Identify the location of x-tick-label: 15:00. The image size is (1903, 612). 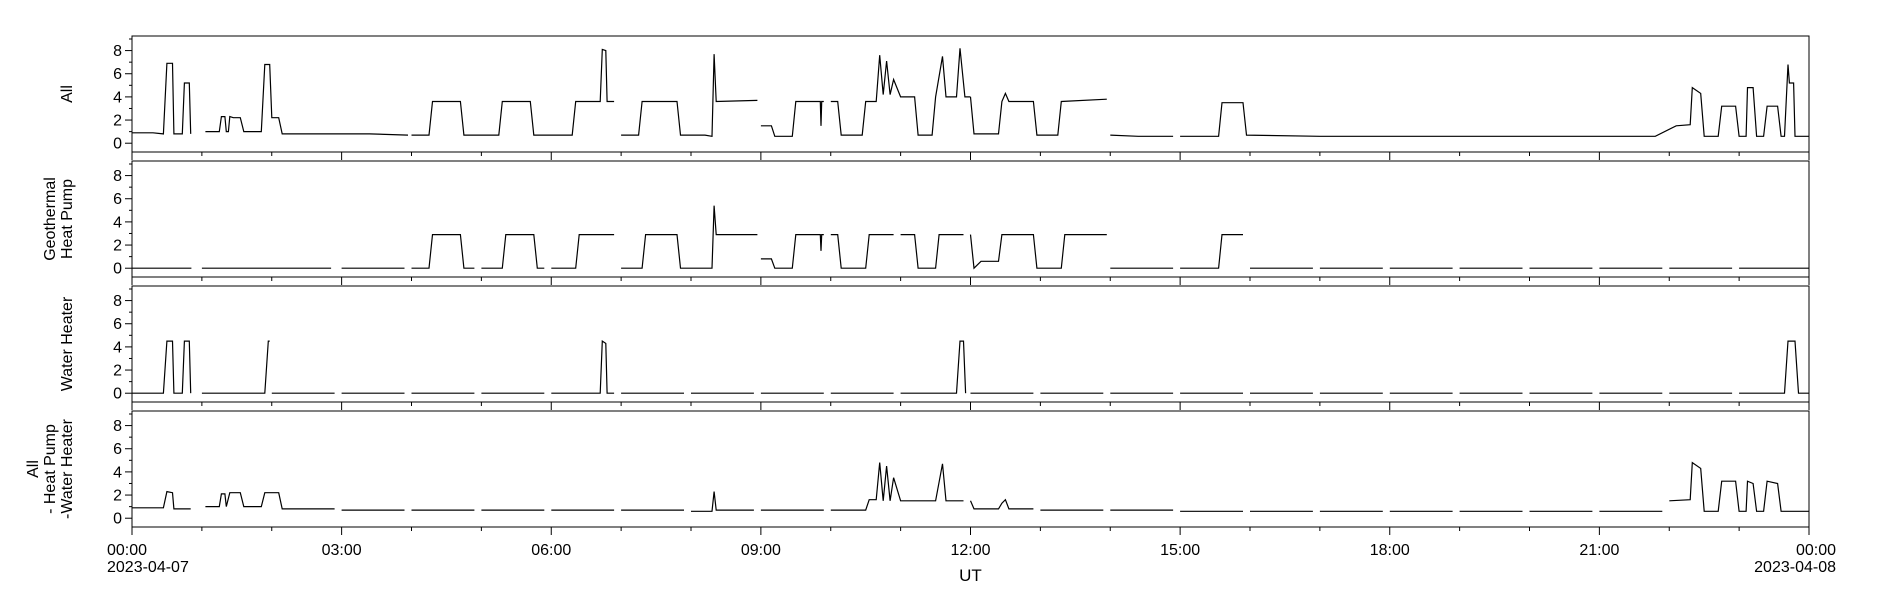
(1180, 550).